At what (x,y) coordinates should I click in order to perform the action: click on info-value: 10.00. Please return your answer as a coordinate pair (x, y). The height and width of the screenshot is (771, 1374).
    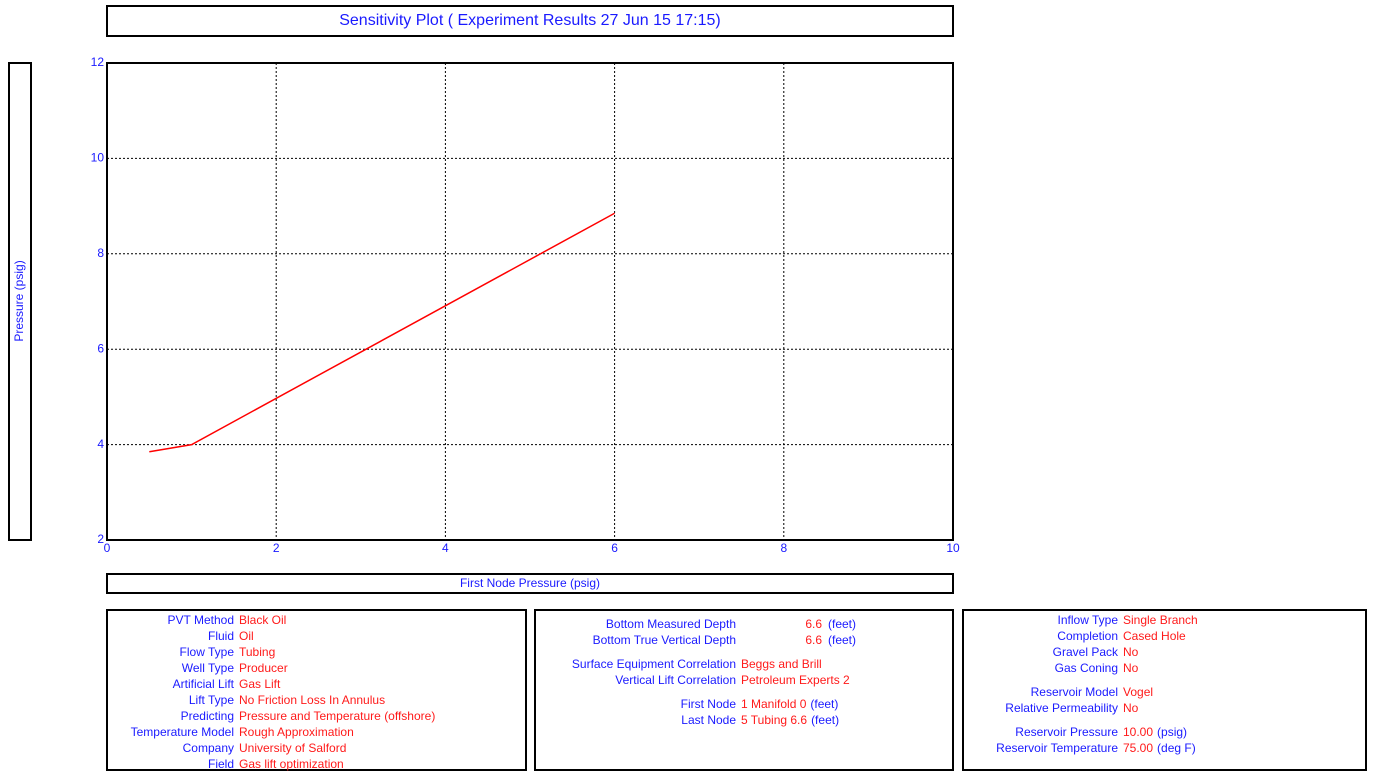
    Looking at the image, I should click on (1138, 732).